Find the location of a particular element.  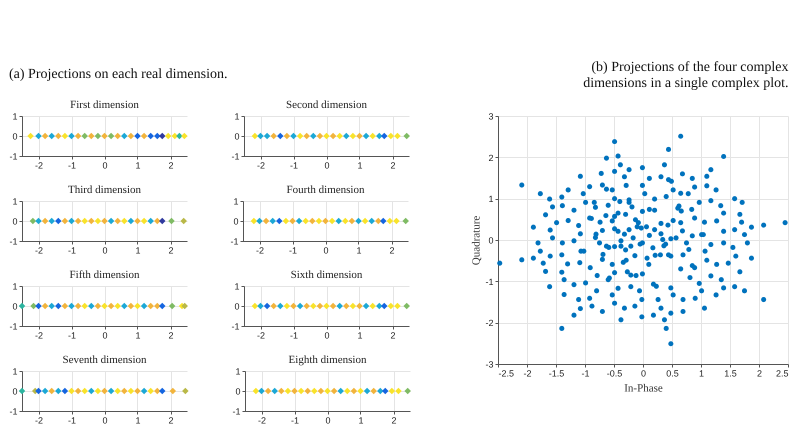

x-tick-label: 0.5 is located at coordinates (672, 373).